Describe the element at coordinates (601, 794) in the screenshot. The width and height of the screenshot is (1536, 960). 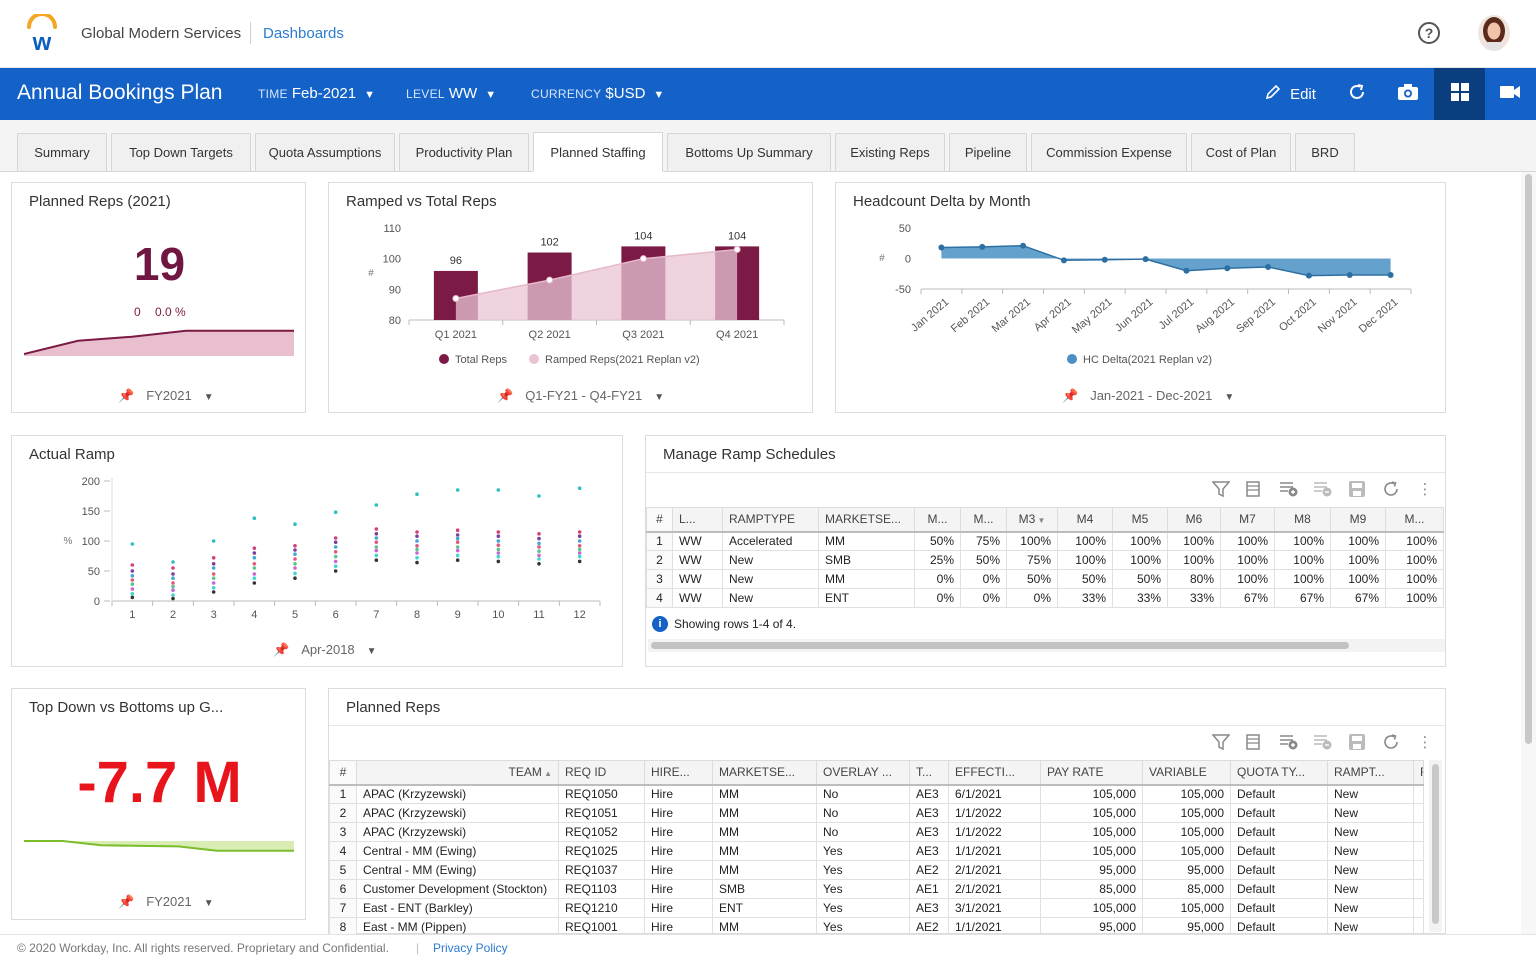
I see `table-cell: REQ1050` at that location.